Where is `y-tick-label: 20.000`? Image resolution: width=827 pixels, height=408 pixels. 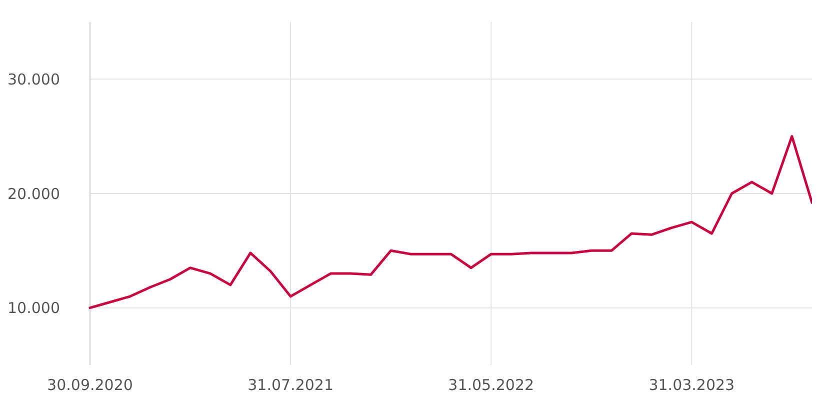
y-tick-label: 20.000 is located at coordinates (34, 193).